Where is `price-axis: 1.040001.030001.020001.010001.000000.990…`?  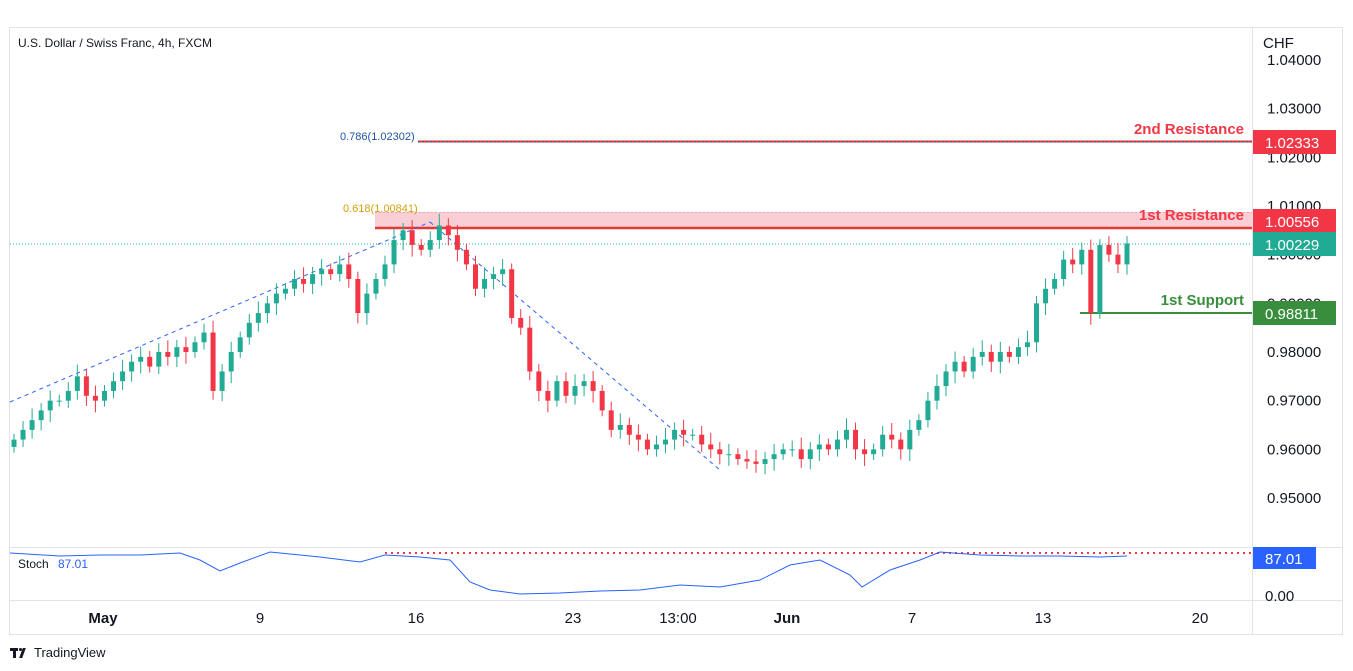
price-axis: 1.040001.030001.020001.010001.000000.990… is located at coordinates (1294, 279).